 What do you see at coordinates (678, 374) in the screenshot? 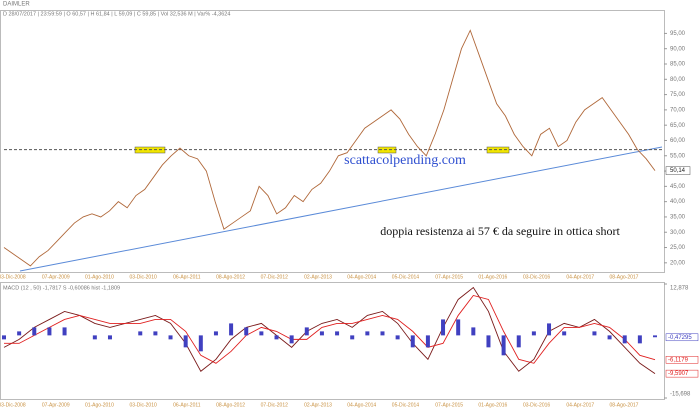
I see `last-value-label: -9,5907` at bounding box center [678, 374].